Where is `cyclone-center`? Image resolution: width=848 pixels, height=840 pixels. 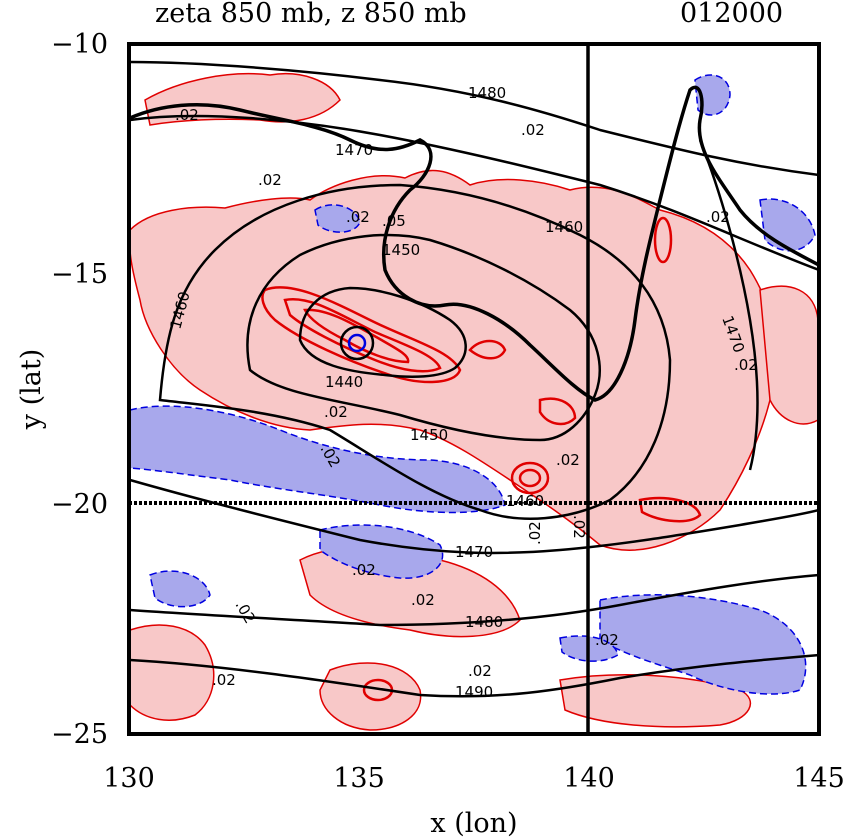
cyclone-center is located at coordinates (357, 343).